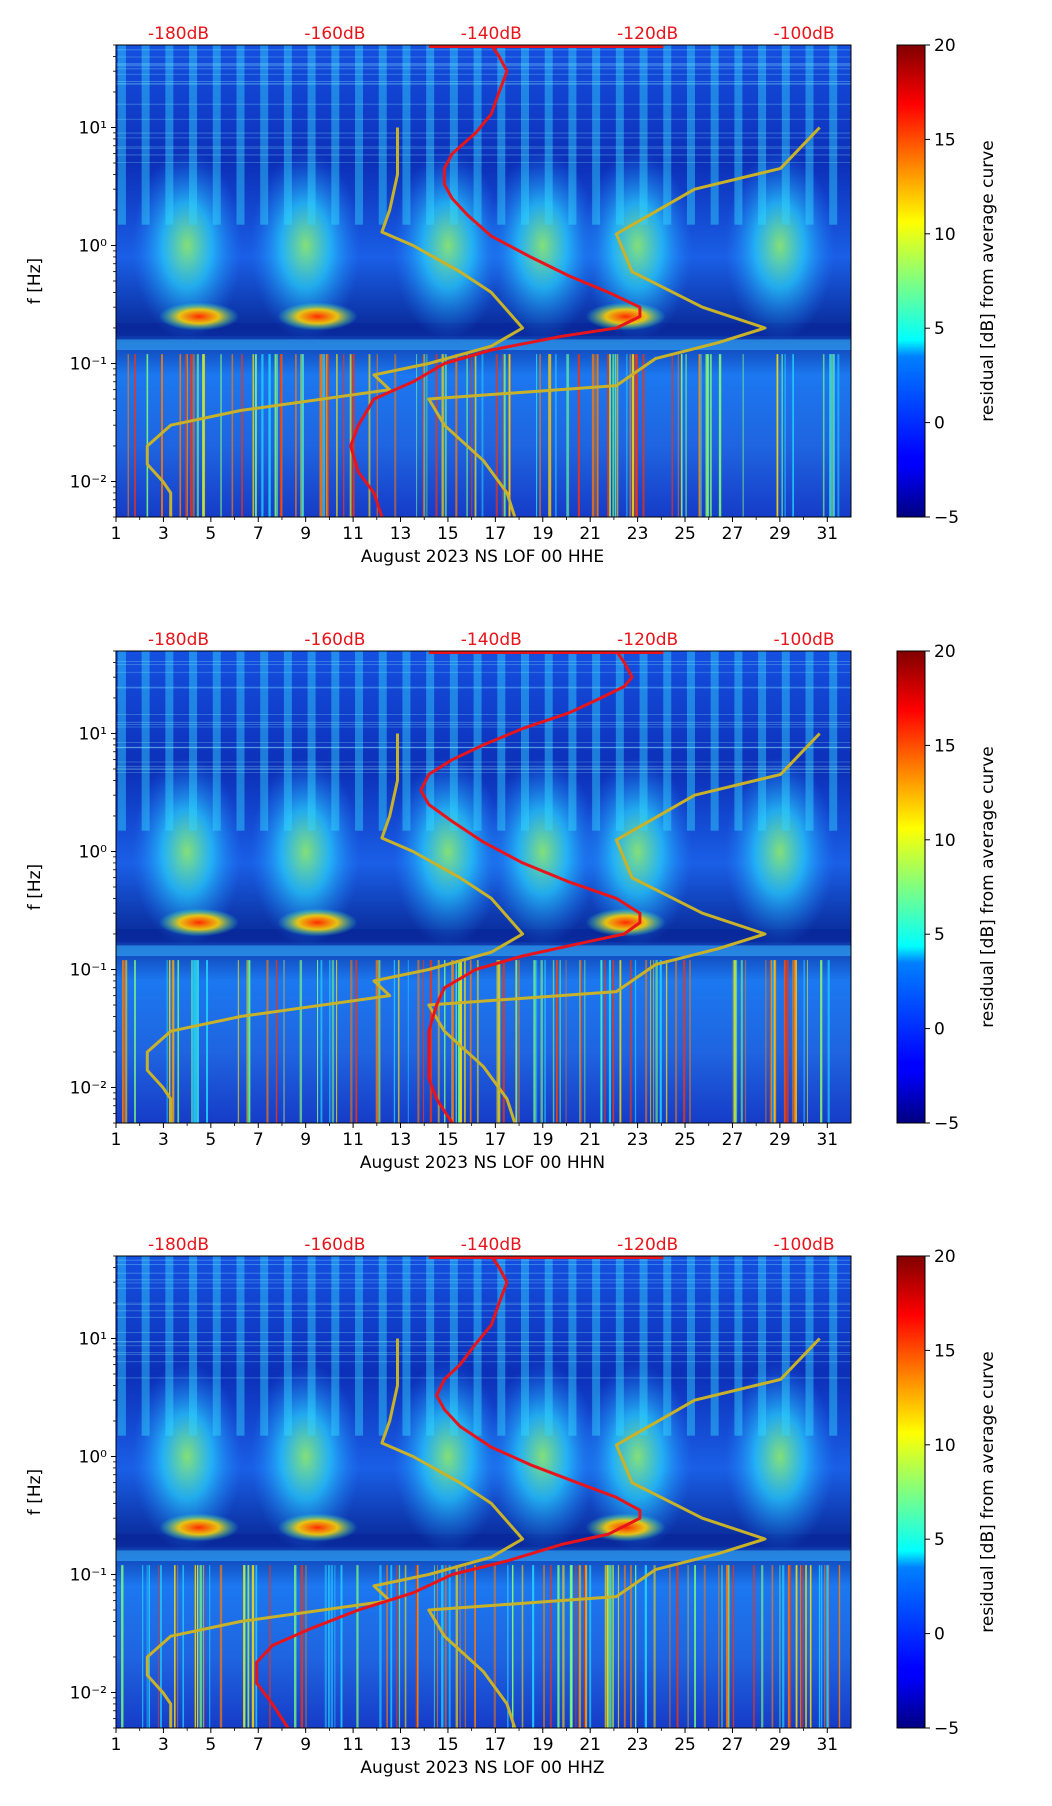 The image size is (1052, 1806). What do you see at coordinates (482, 1768) in the screenshot?
I see `x-axis-label: August 2023 NS LOF 00 HHZ` at bounding box center [482, 1768].